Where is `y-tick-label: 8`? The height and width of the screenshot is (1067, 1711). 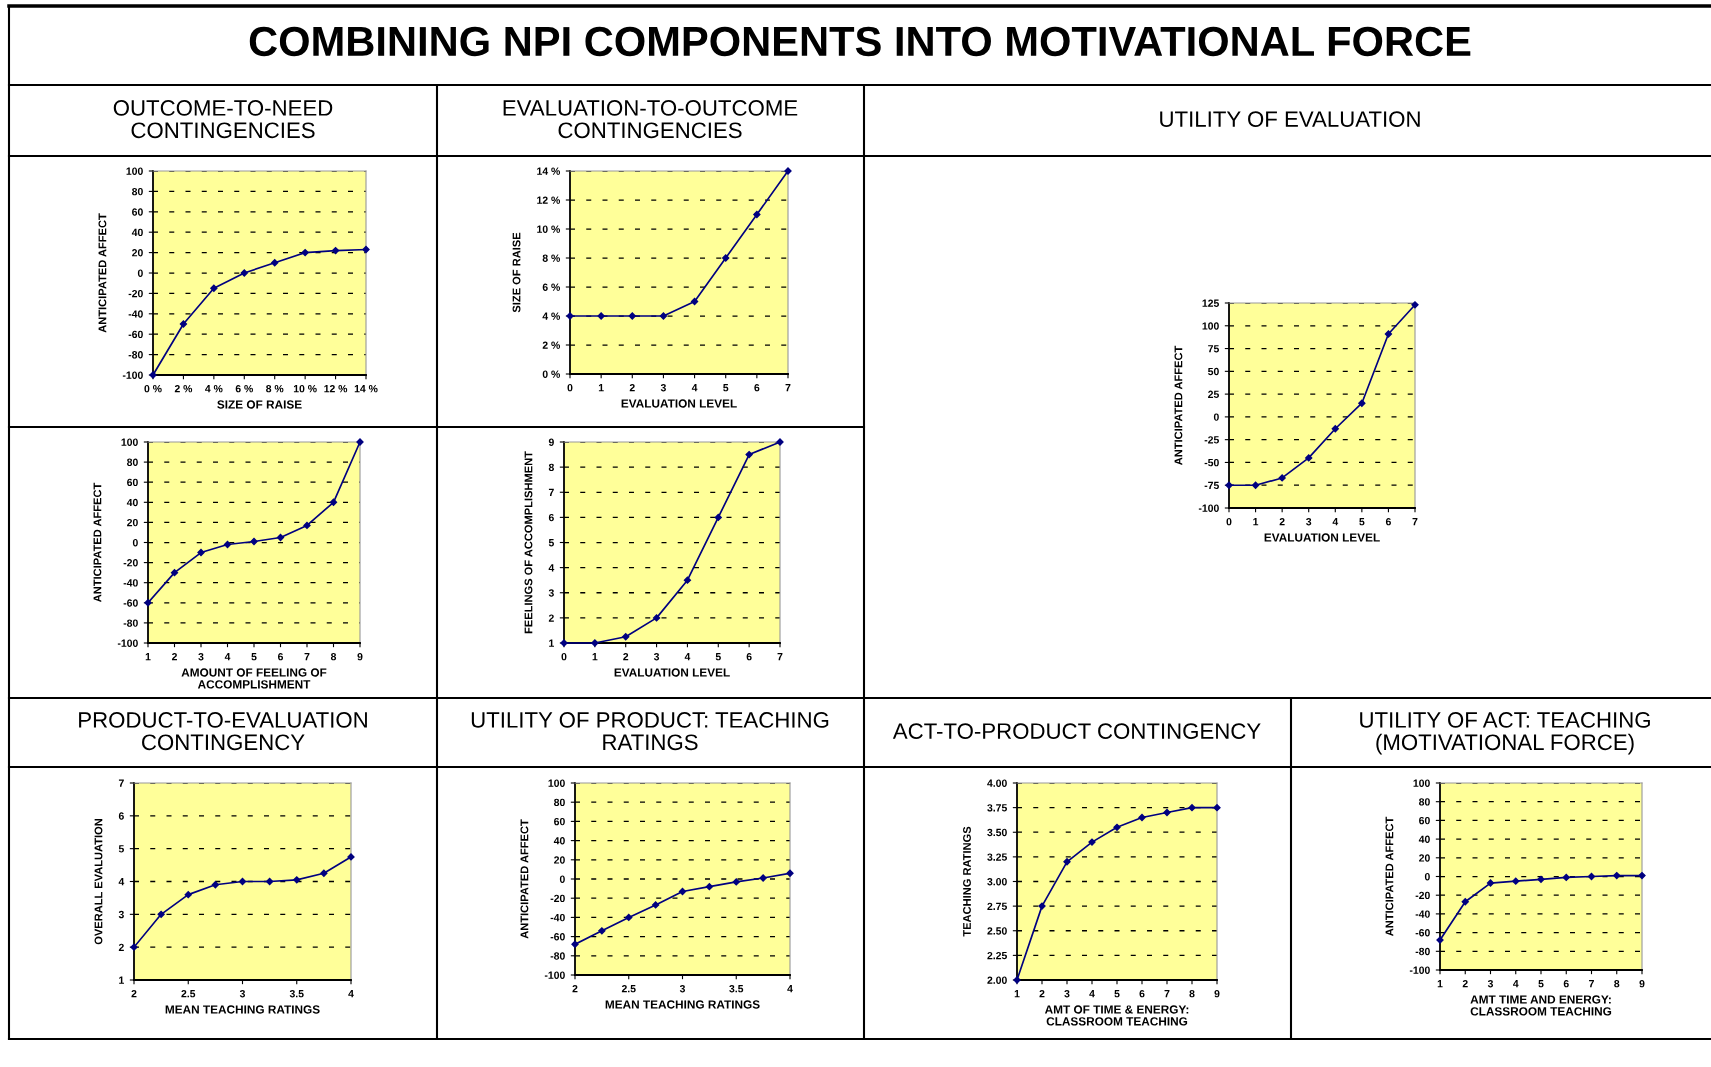 y-tick-label: 8 is located at coordinates (551, 467).